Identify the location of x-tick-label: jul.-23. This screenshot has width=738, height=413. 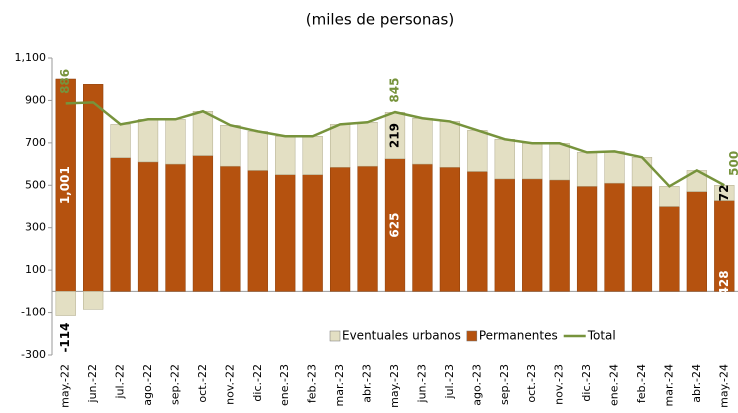
(449, 382).